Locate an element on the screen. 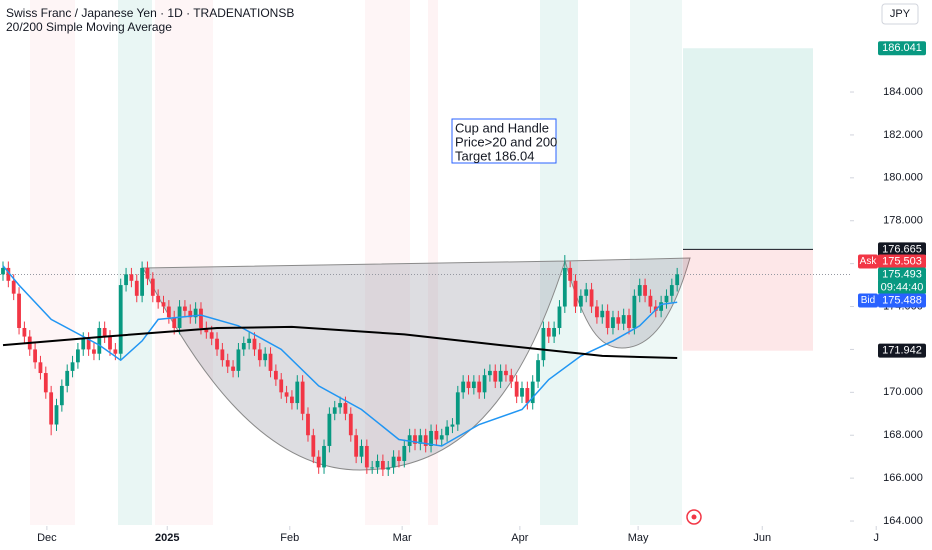  ask-price-box is located at coordinates (902, 261).